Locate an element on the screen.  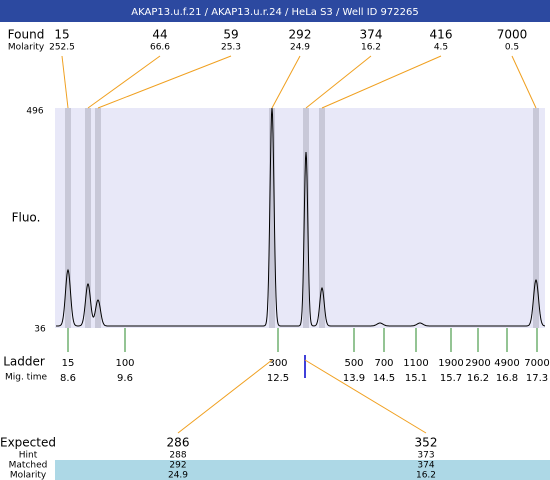
found-size: 59 is located at coordinates (230, 35).